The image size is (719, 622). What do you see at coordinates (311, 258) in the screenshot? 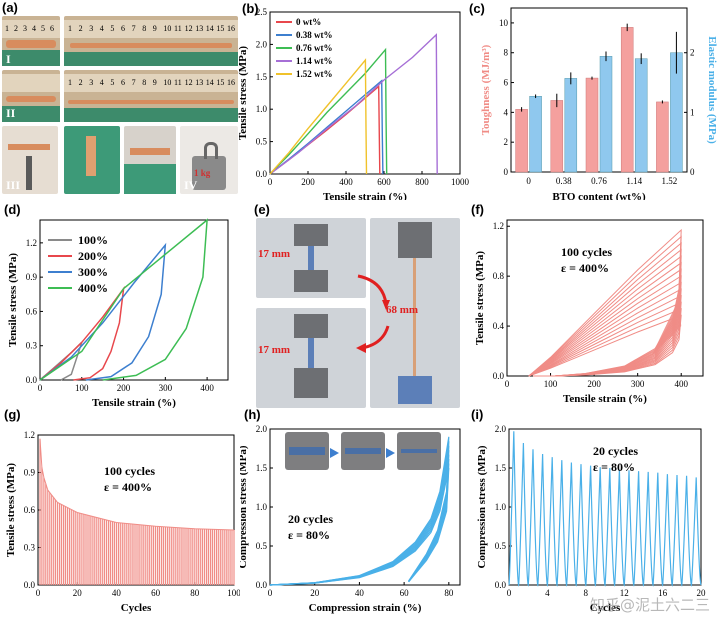
I see `photo-tensile-start` at bounding box center [311, 258].